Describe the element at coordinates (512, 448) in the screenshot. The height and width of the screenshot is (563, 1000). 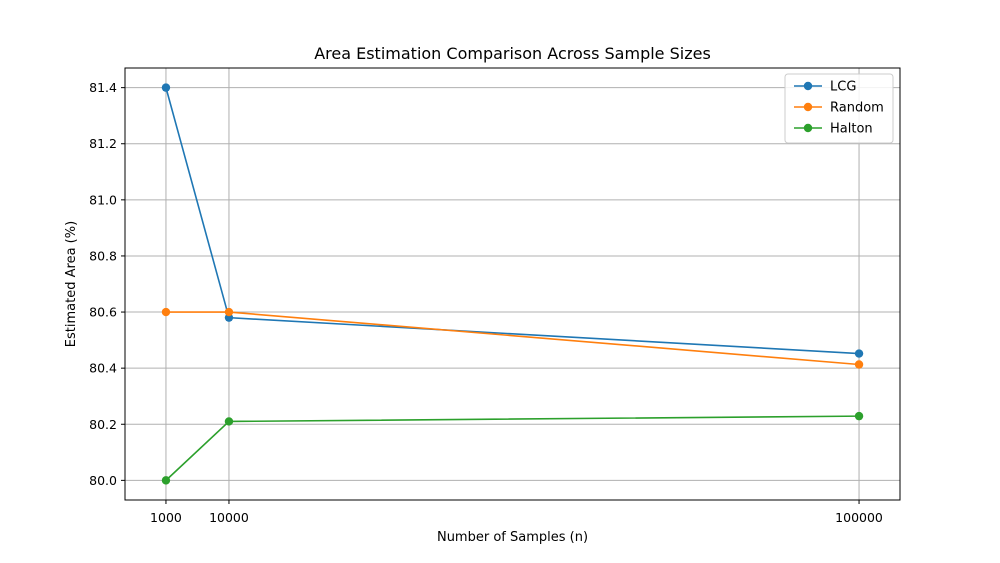
I see `series-line-halton` at that location.